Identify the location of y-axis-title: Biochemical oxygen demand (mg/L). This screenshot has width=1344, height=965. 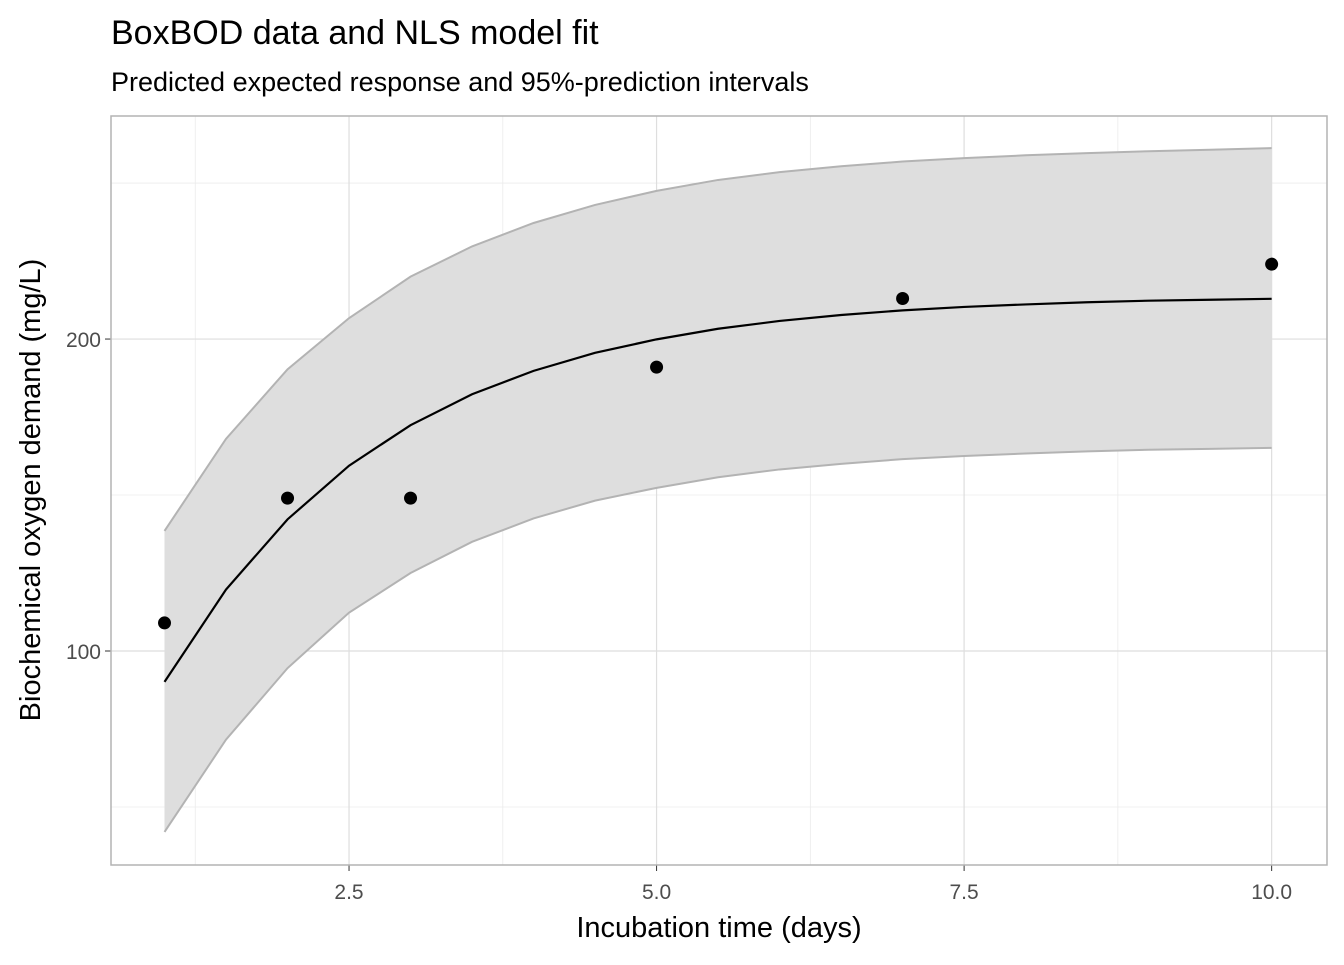
(31, 490).